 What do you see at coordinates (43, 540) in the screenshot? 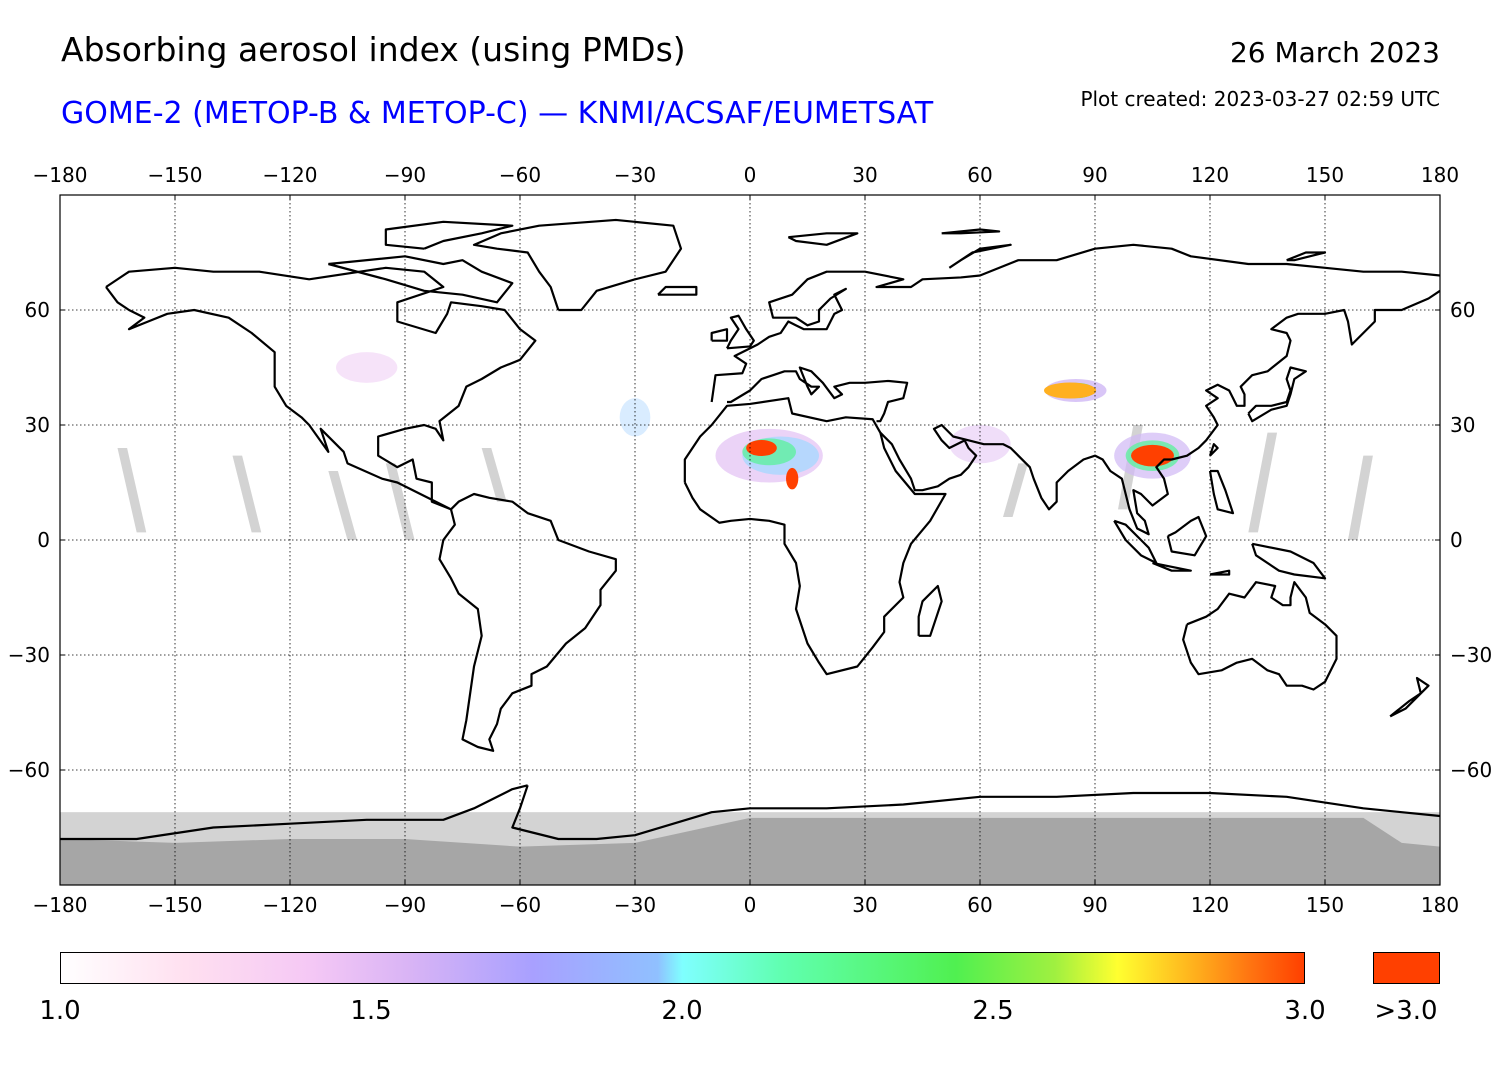
I see `lat-tick-label-left: 0` at bounding box center [43, 540].